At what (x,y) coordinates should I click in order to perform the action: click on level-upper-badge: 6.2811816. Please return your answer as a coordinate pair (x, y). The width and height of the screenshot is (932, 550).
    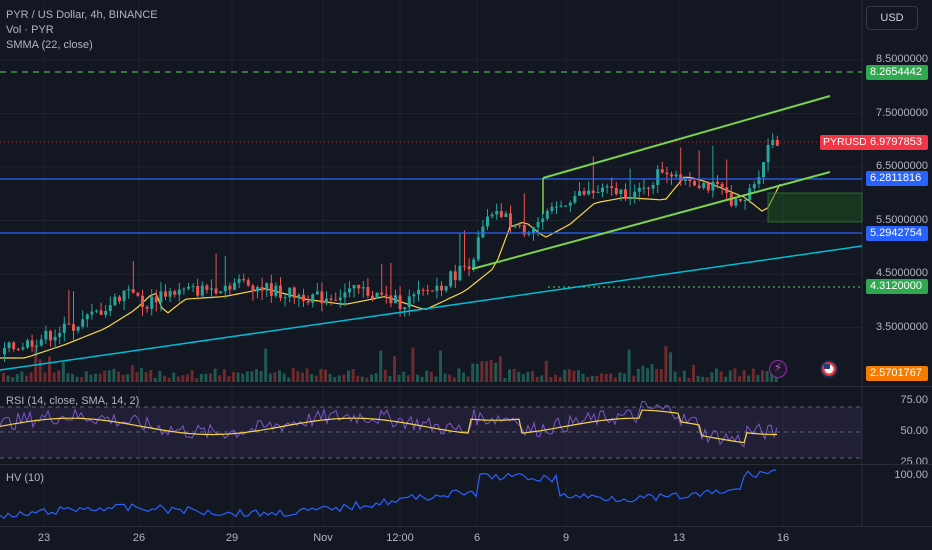
    Looking at the image, I should click on (897, 178).